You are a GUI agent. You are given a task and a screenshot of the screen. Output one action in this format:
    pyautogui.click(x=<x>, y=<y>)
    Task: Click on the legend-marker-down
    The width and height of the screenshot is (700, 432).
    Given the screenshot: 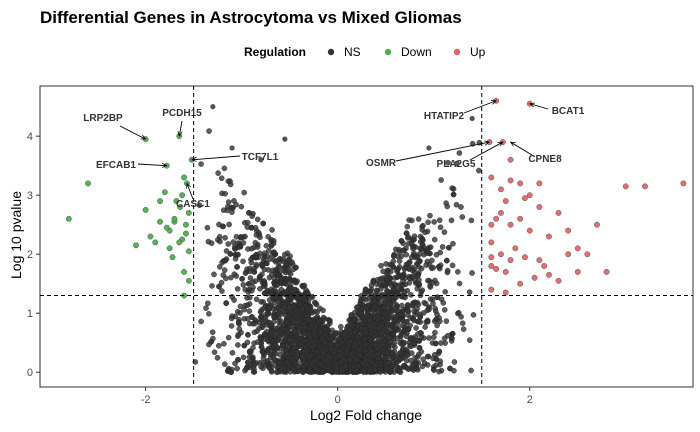 What is the action you would take?
    pyautogui.click(x=388, y=52)
    